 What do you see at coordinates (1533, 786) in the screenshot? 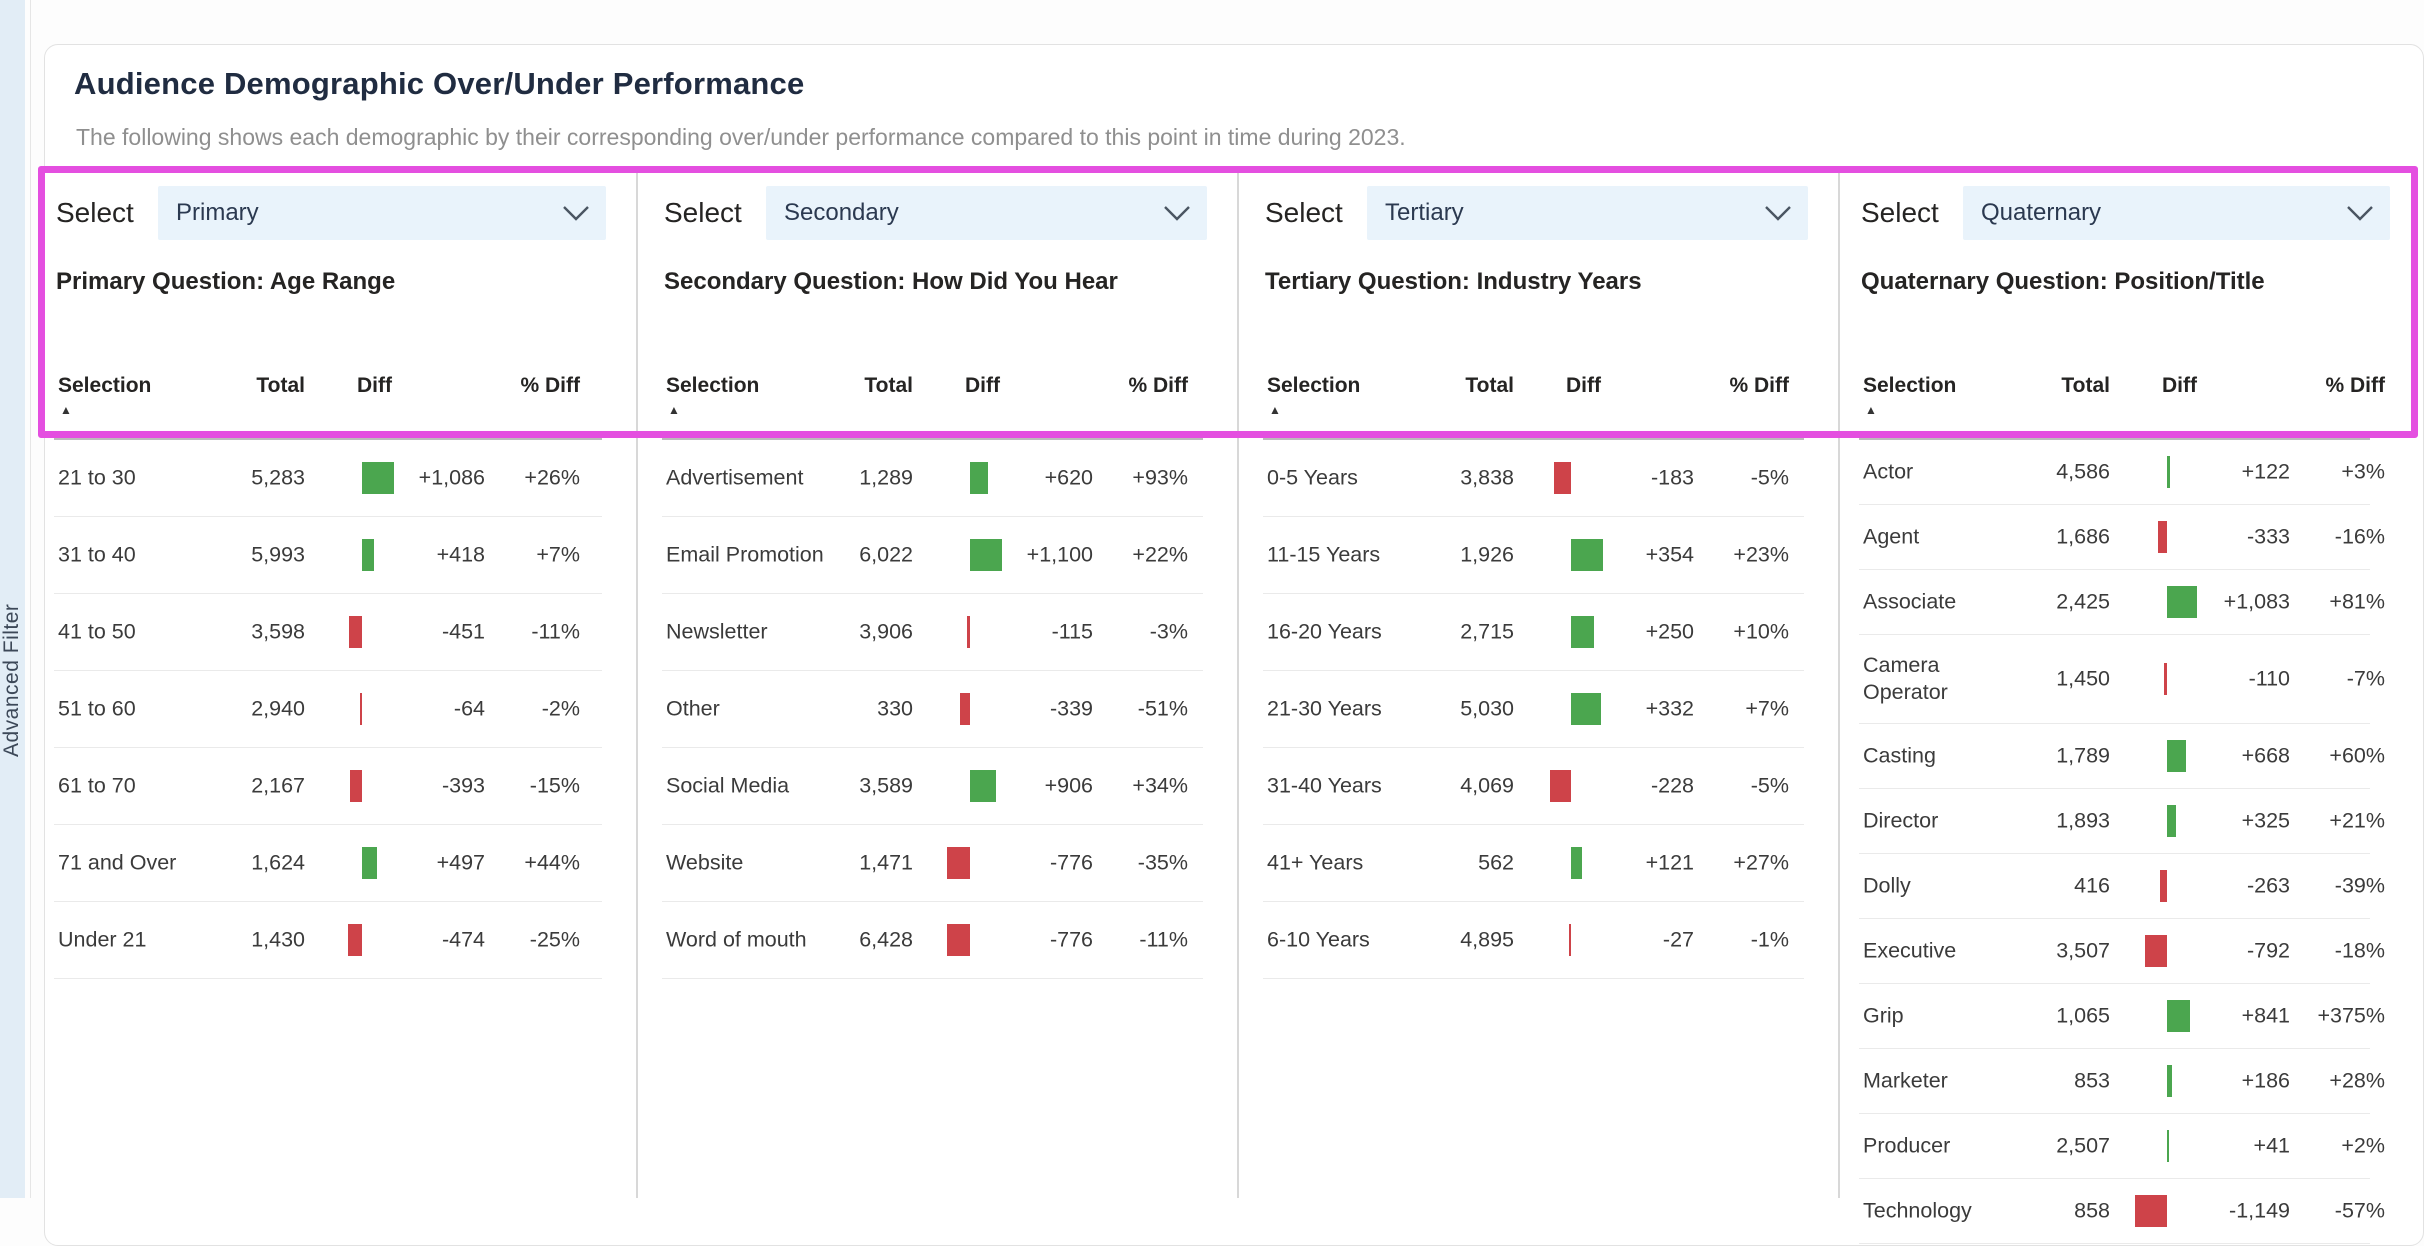
I see `table-row: 31-40 Years 4,069 -228 -5%` at bounding box center [1533, 786].